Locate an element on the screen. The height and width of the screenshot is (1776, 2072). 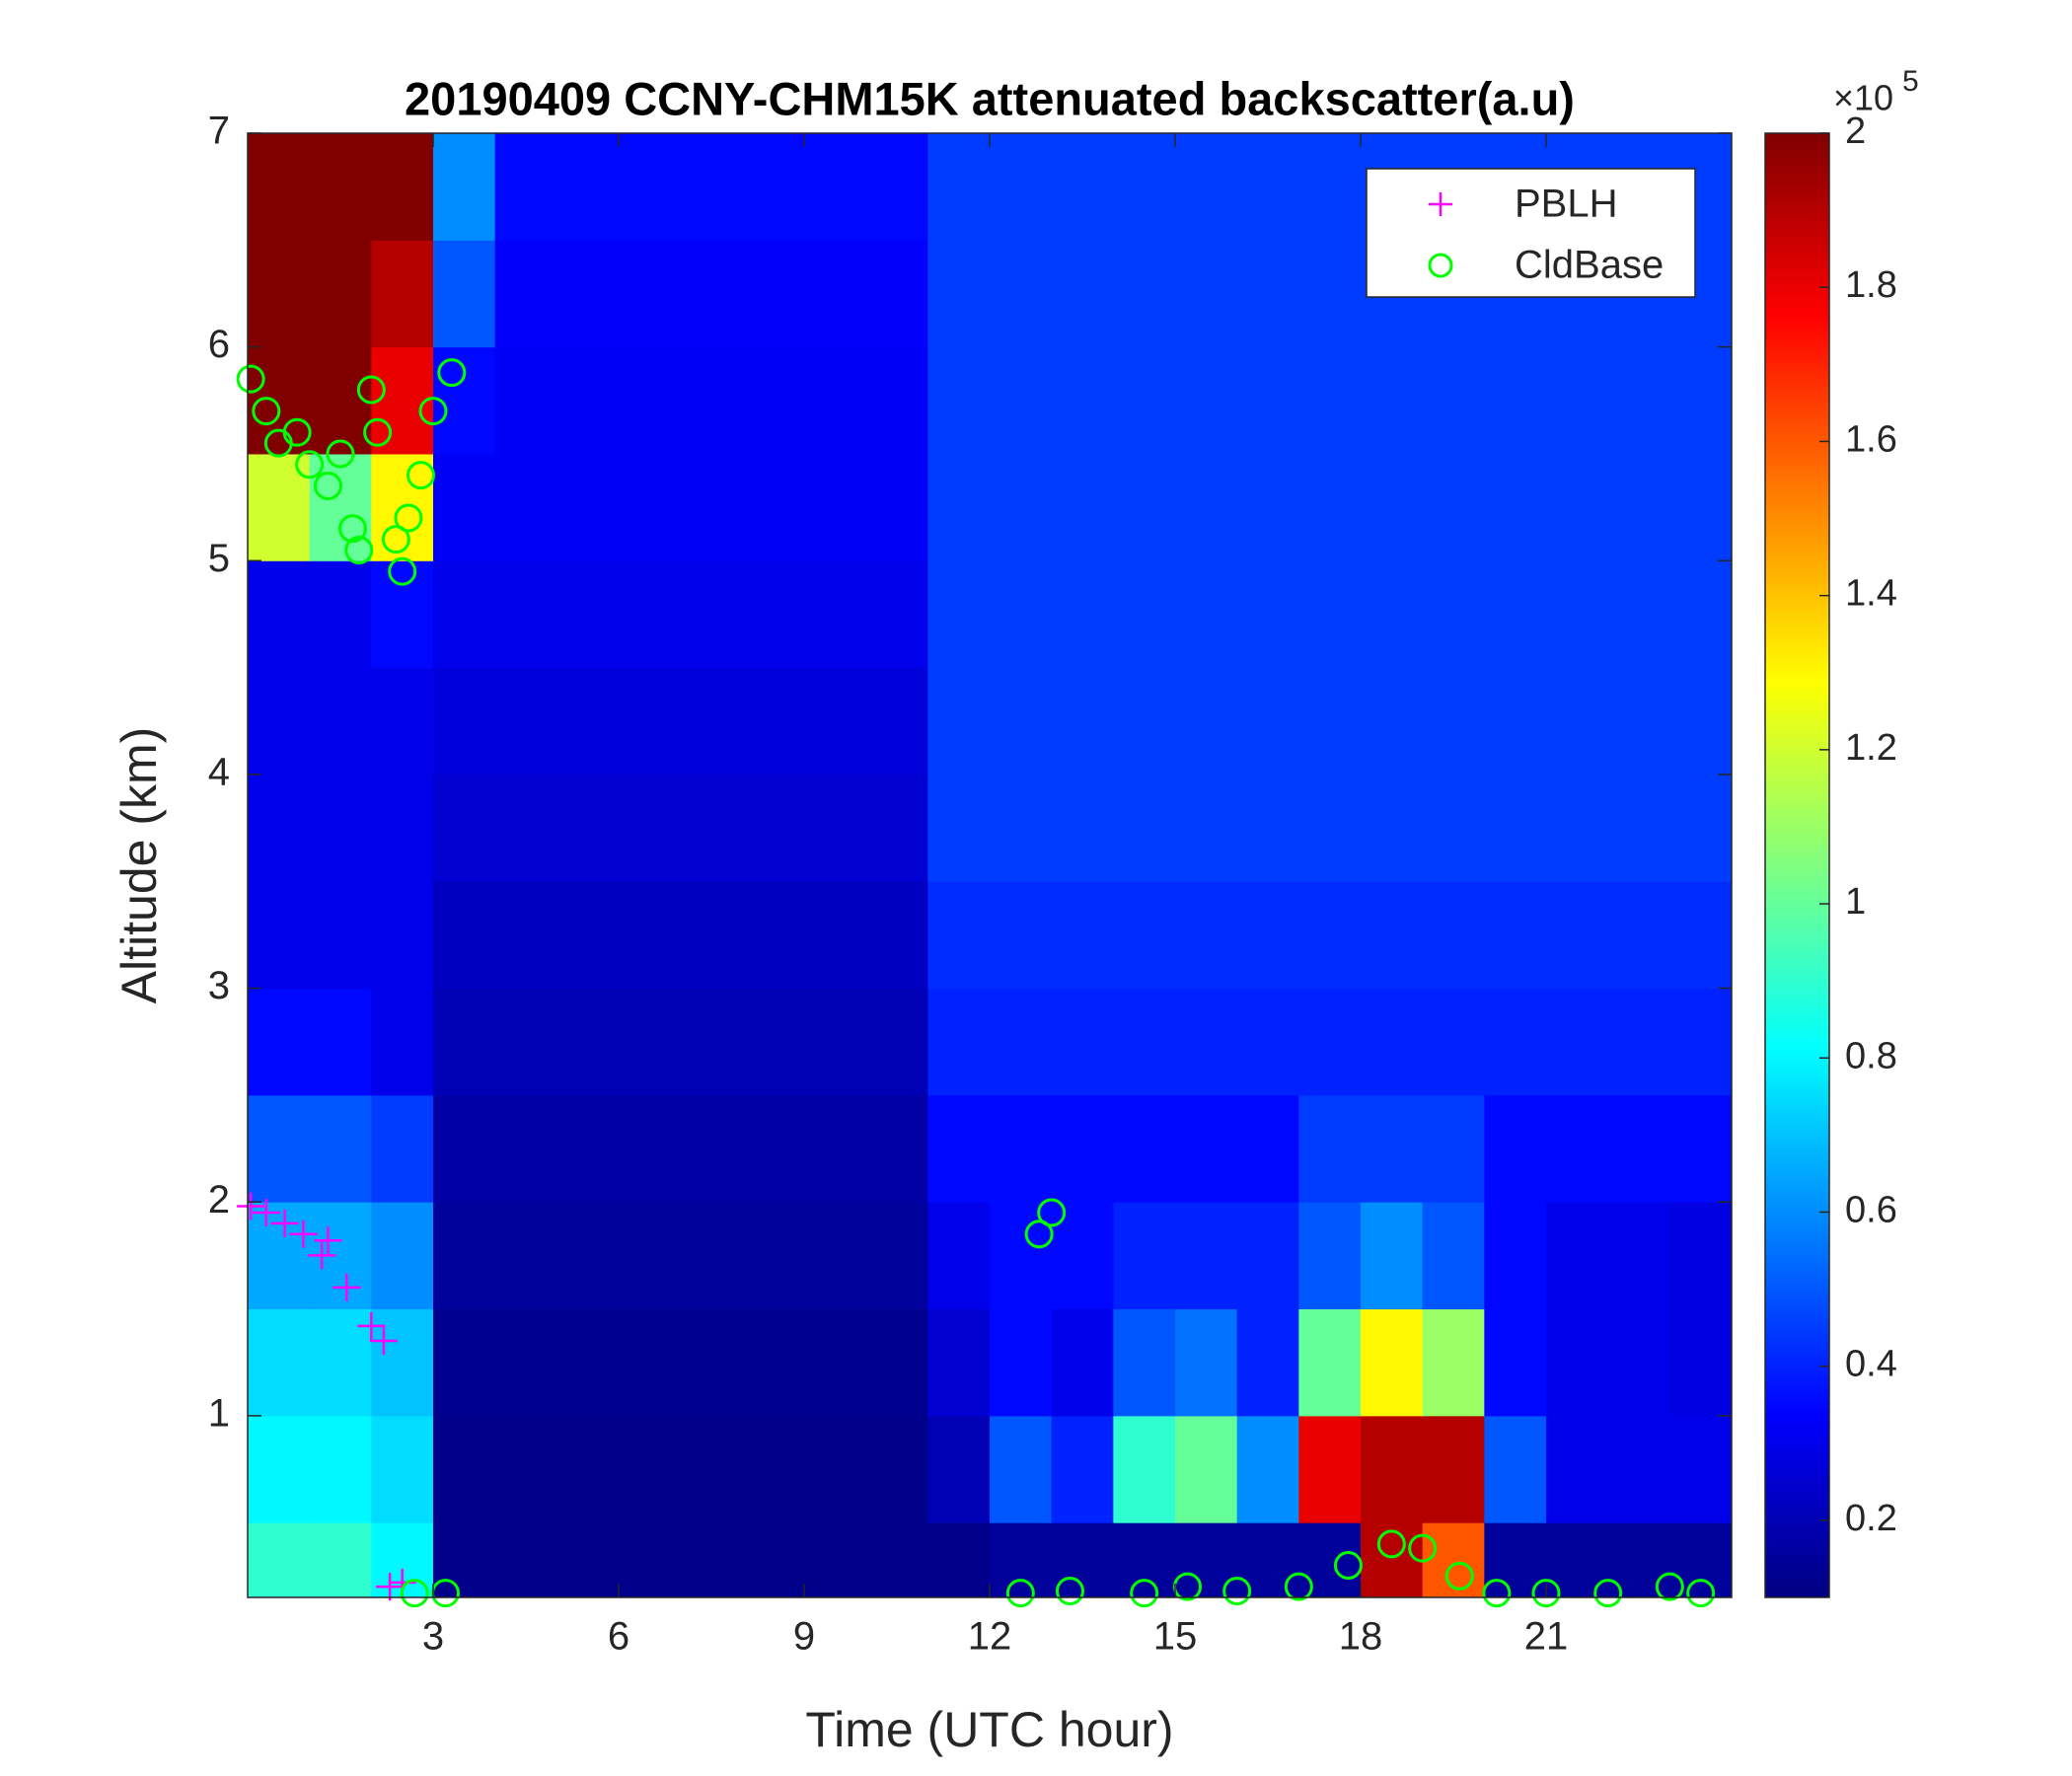
x-tick-label: 9 is located at coordinates (804, 1637).